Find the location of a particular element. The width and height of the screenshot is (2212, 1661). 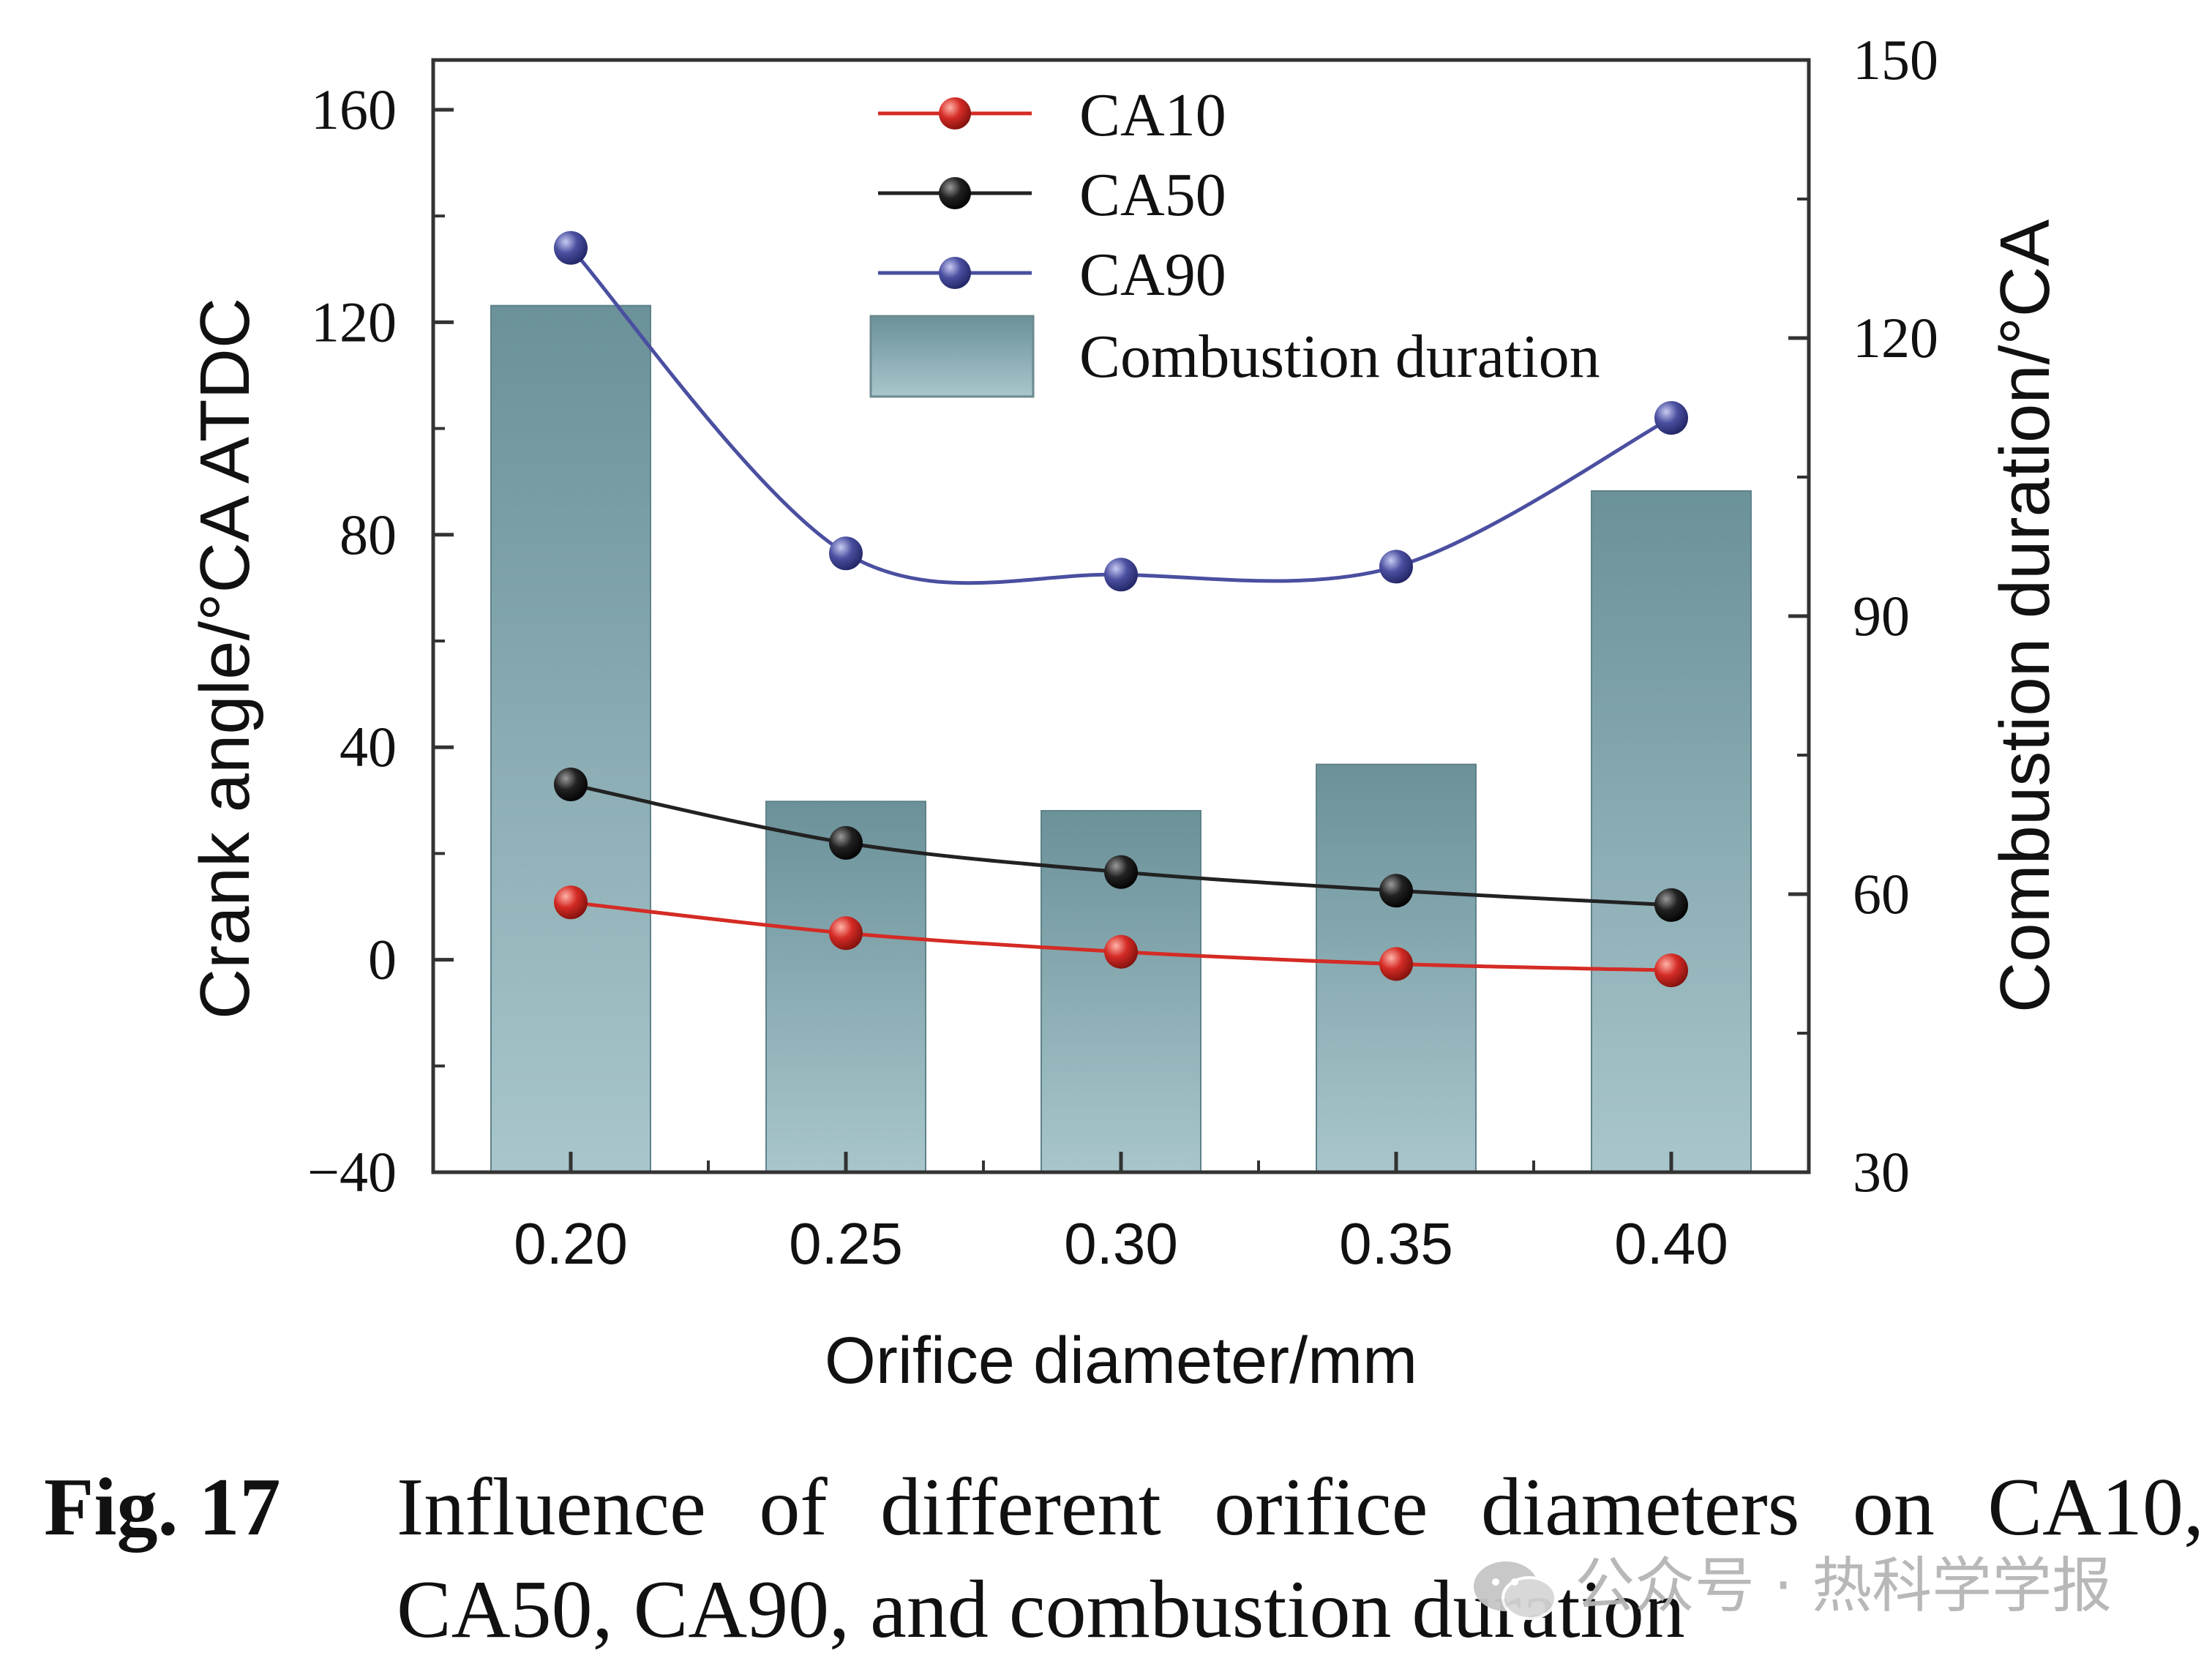

y-tick-label-right: 150 is located at coordinates (1895, 59).